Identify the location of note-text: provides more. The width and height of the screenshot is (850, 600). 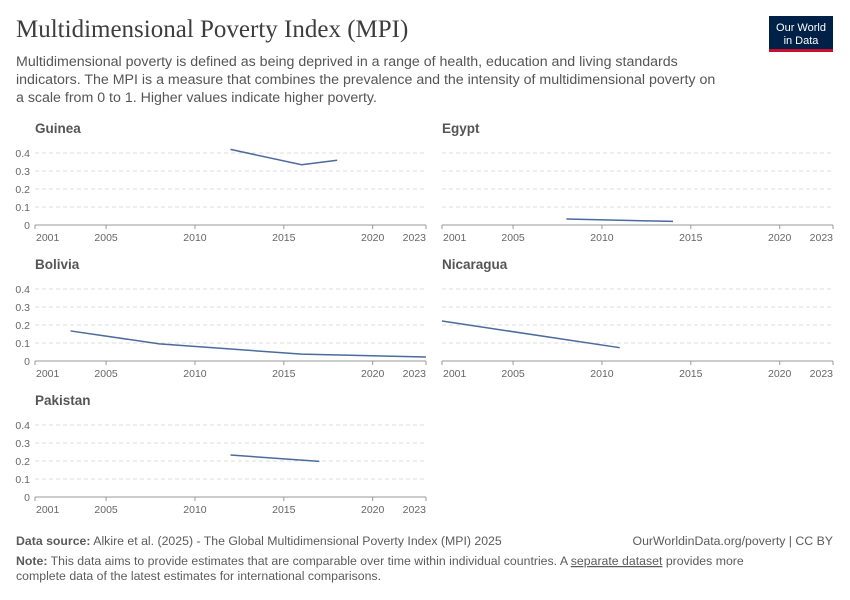
(705, 561).